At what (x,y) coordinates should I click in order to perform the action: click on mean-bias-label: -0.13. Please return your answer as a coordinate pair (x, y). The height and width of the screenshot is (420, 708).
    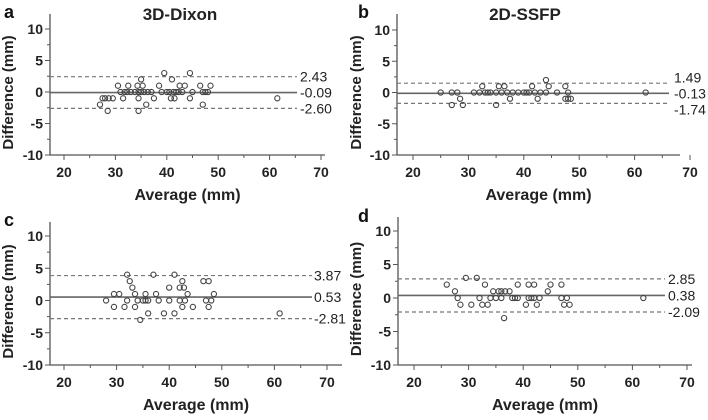
    Looking at the image, I should click on (690, 93).